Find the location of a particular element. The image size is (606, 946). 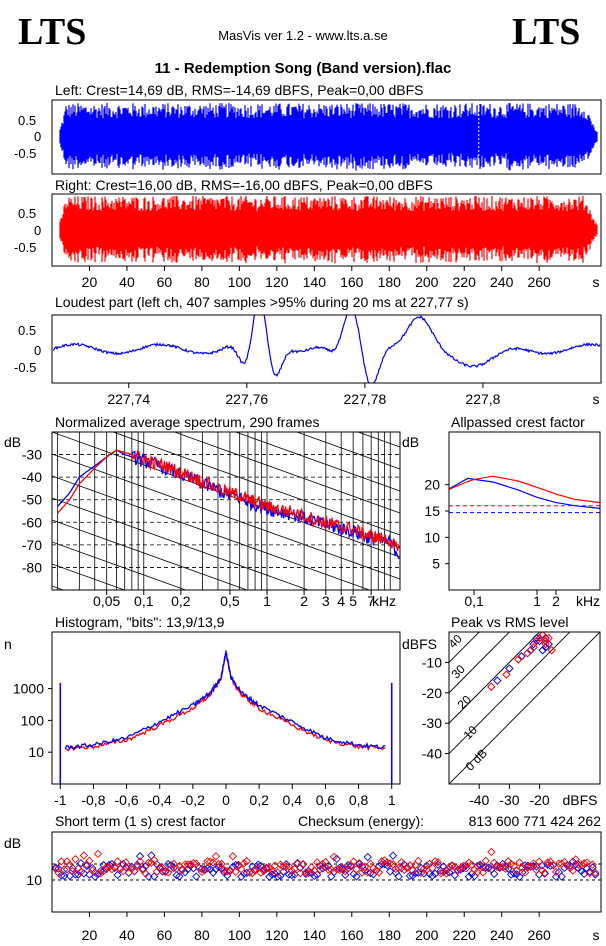

spectrum-x-tick: 5 is located at coordinates (353, 601).